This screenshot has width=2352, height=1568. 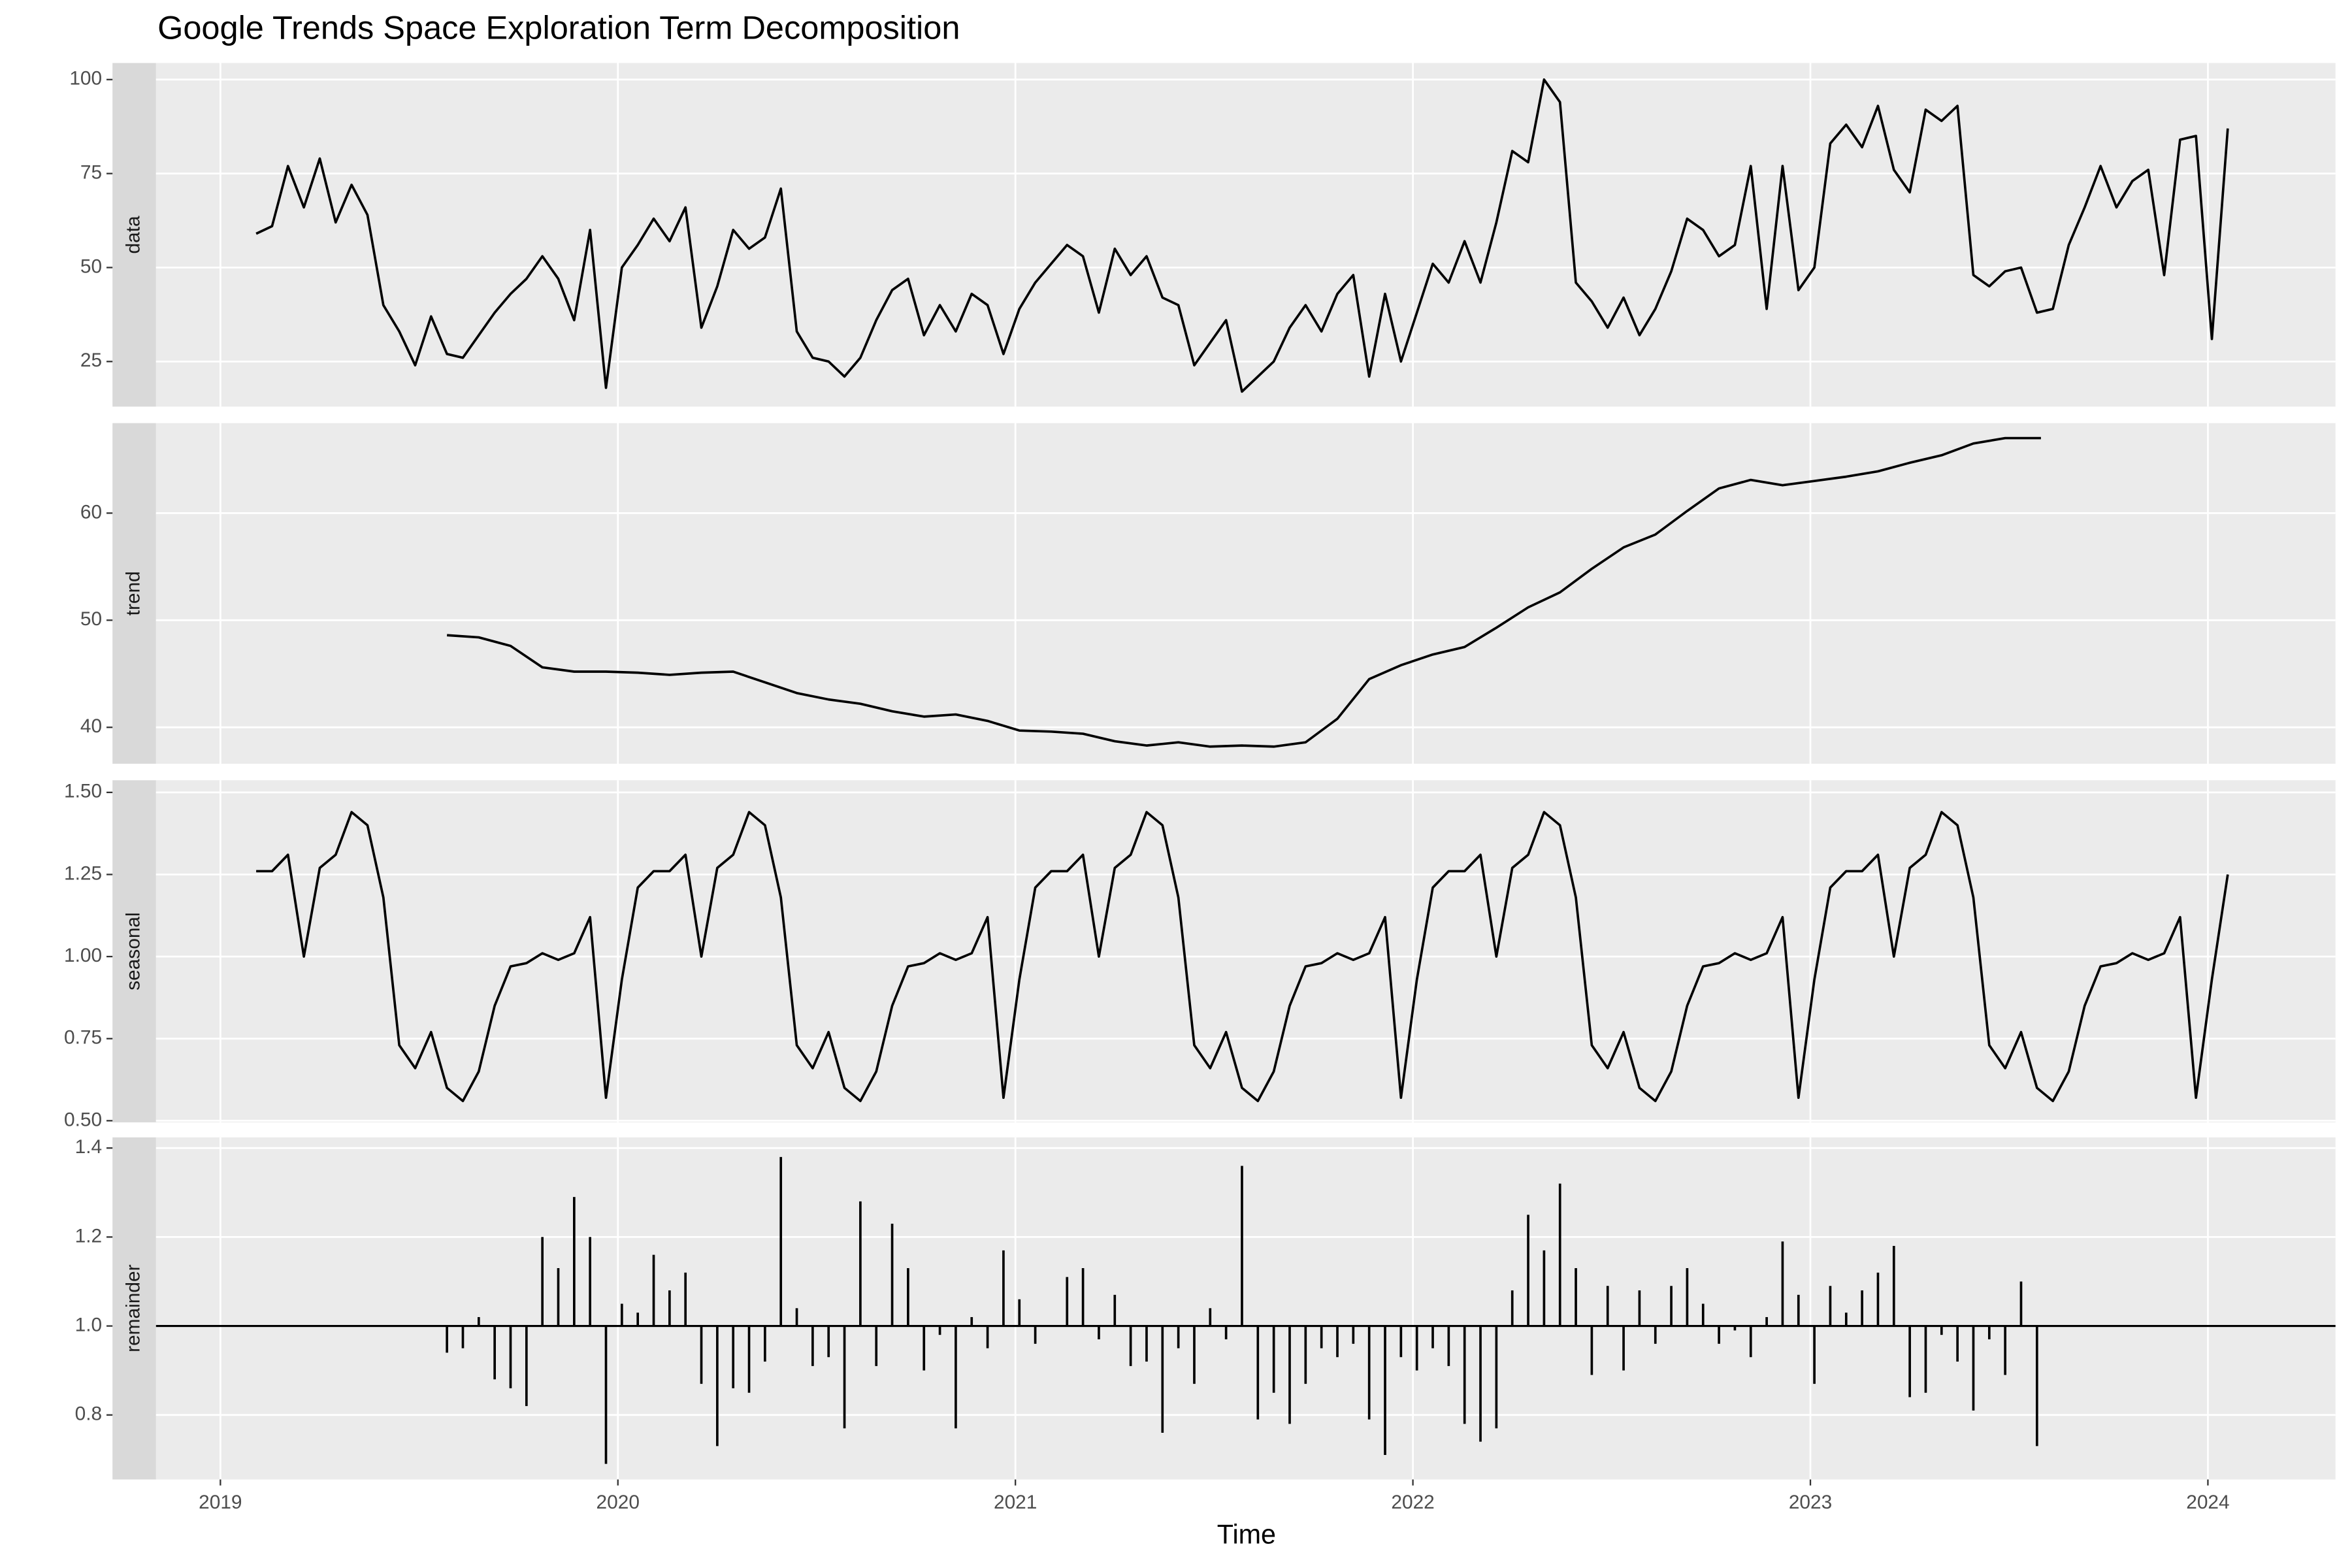 What do you see at coordinates (88, 1324) in the screenshot?
I see `y-tick-label: 1.0` at bounding box center [88, 1324].